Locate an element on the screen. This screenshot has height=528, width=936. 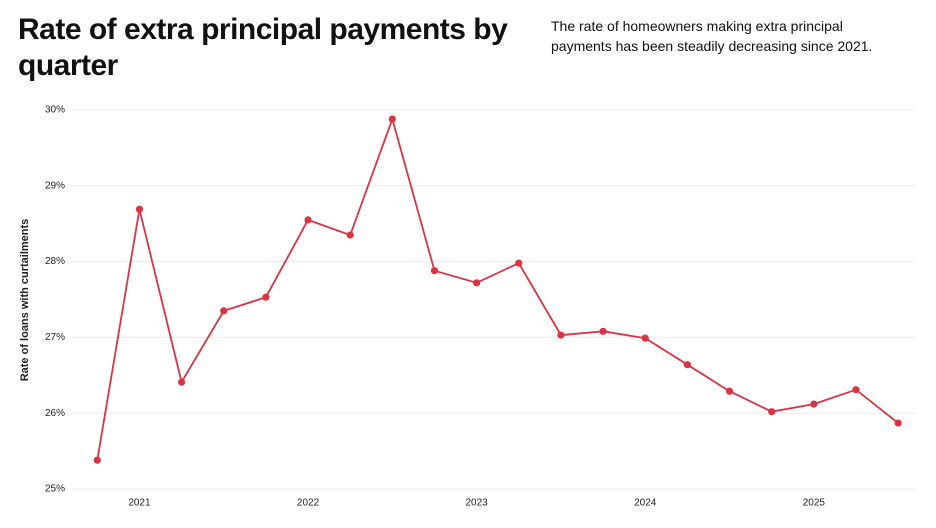
x-tick-label: 2025 is located at coordinates (814, 503).